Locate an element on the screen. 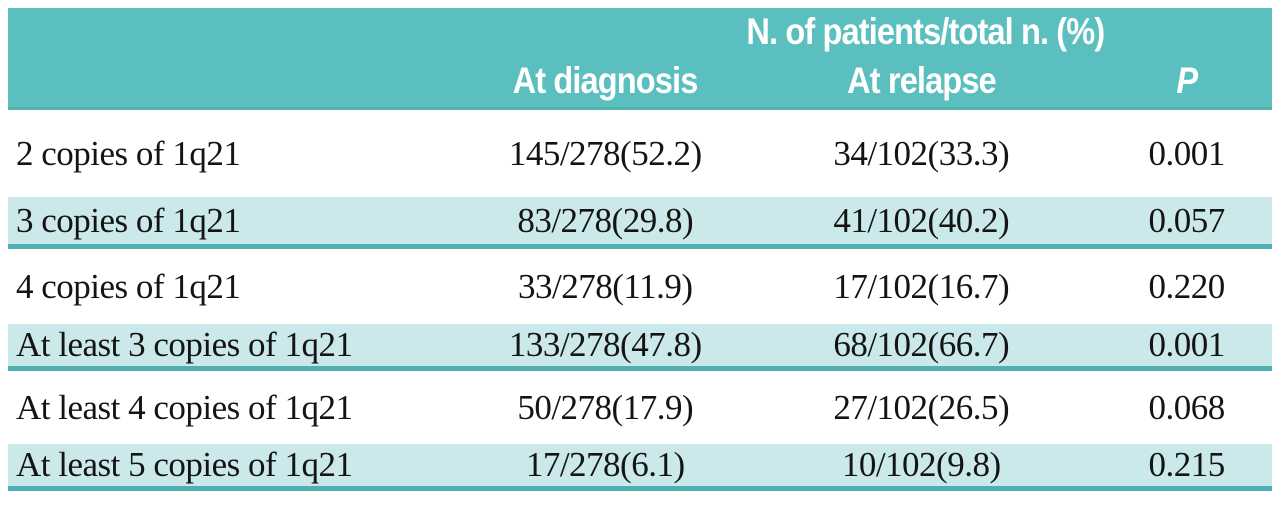  group-header-cell: N. of patients/total n. (%) is located at coordinates (870, 31).